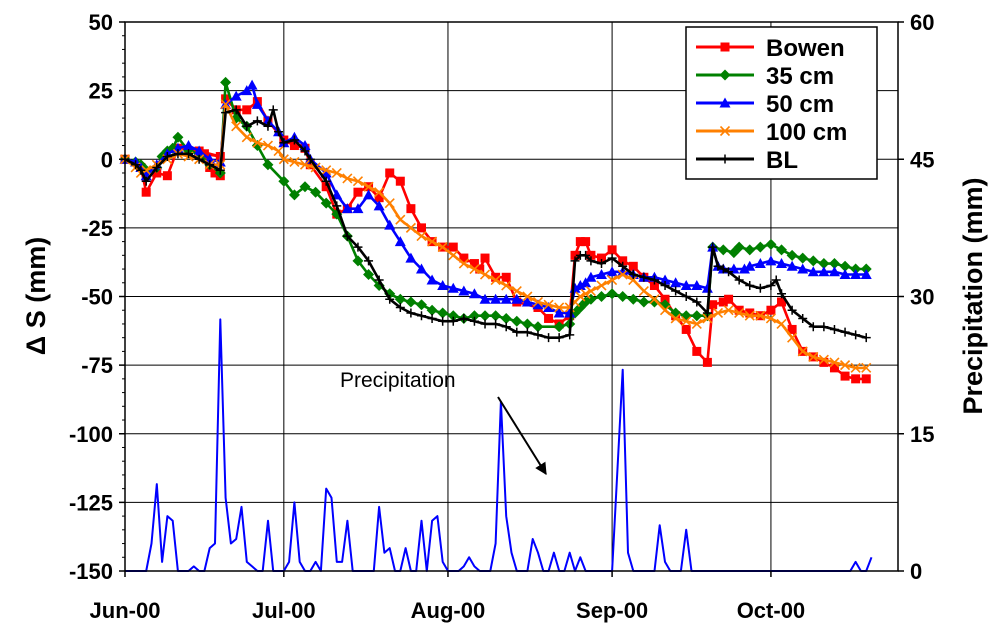 The height and width of the screenshot is (629, 1003). What do you see at coordinates (97, 365) in the screenshot?
I see `y-left-tick-label: -75` at bounding box center [97, 365].